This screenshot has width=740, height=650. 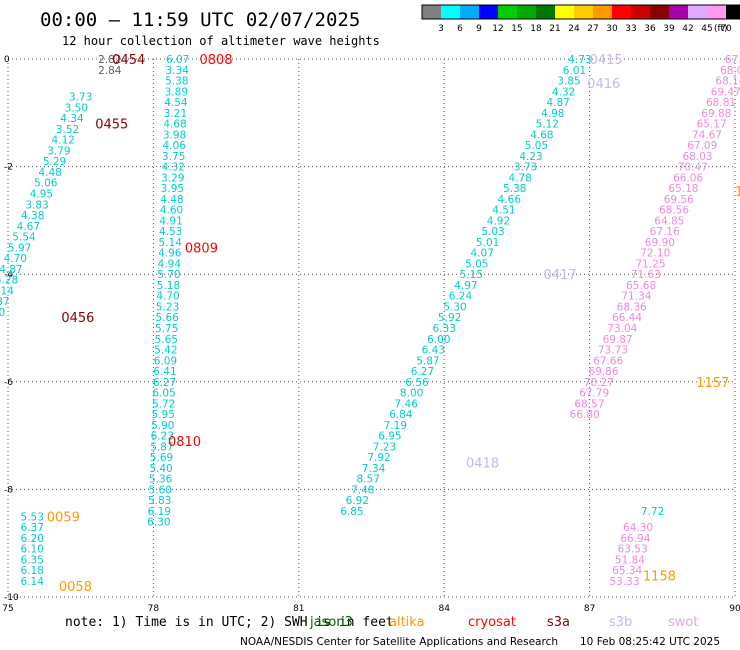 What do you see at coordinates (77, 318) in the screenshot?
I see `time-label: 0456` at bounding box center [77, 318].